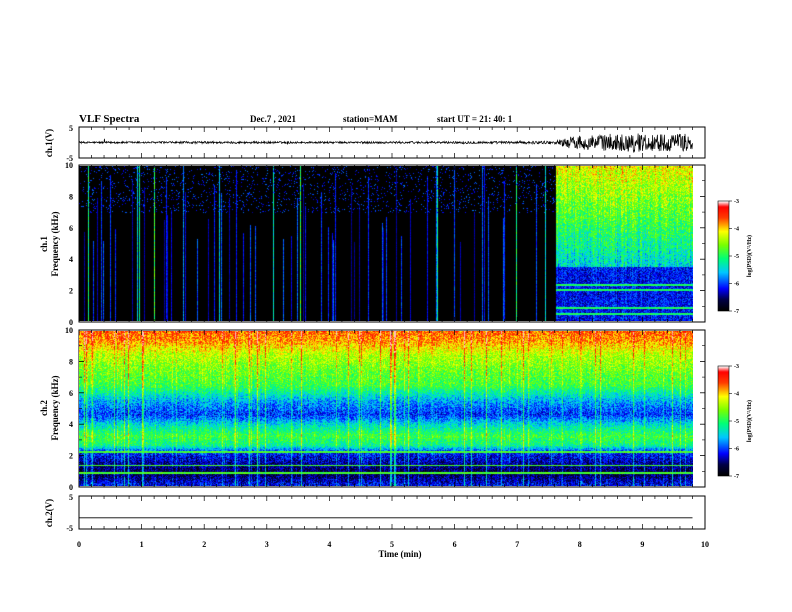  I want to click on waveform-panel-ch1: 5 -5 ch.1(V), so click(375, 143).